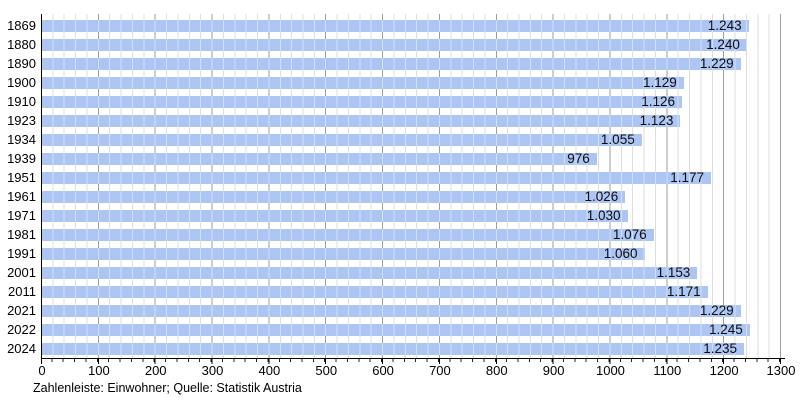 The width and height of the screenshot is (800, 400). Describe the element at coordinates (393, 348) in the screenshot. I see `population-bar: 1.235` at that location.